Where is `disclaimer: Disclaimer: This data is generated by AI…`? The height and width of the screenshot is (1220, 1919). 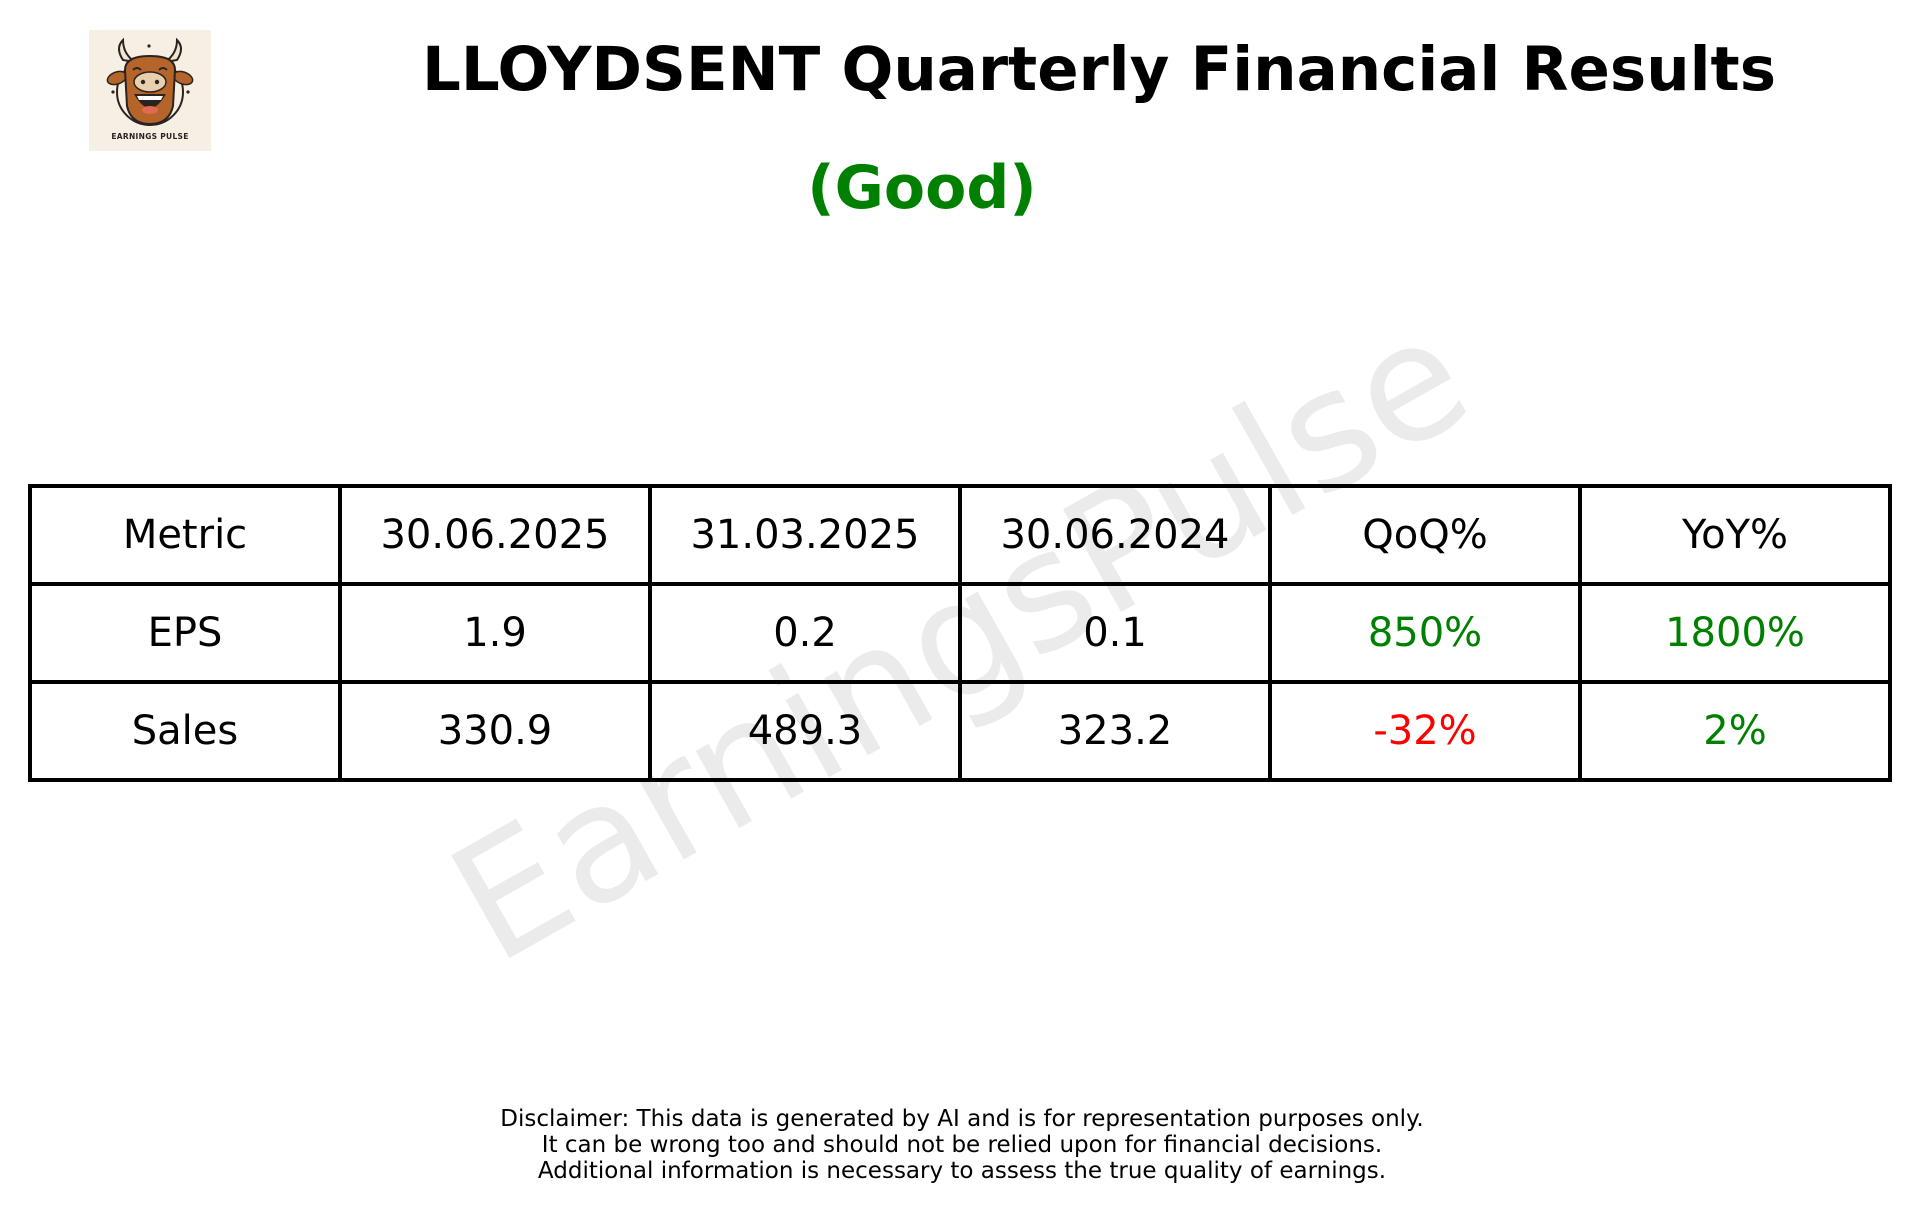
disclaimer: Disclaimer: This data is generated by AI… is located at coordinates (959, 1145).